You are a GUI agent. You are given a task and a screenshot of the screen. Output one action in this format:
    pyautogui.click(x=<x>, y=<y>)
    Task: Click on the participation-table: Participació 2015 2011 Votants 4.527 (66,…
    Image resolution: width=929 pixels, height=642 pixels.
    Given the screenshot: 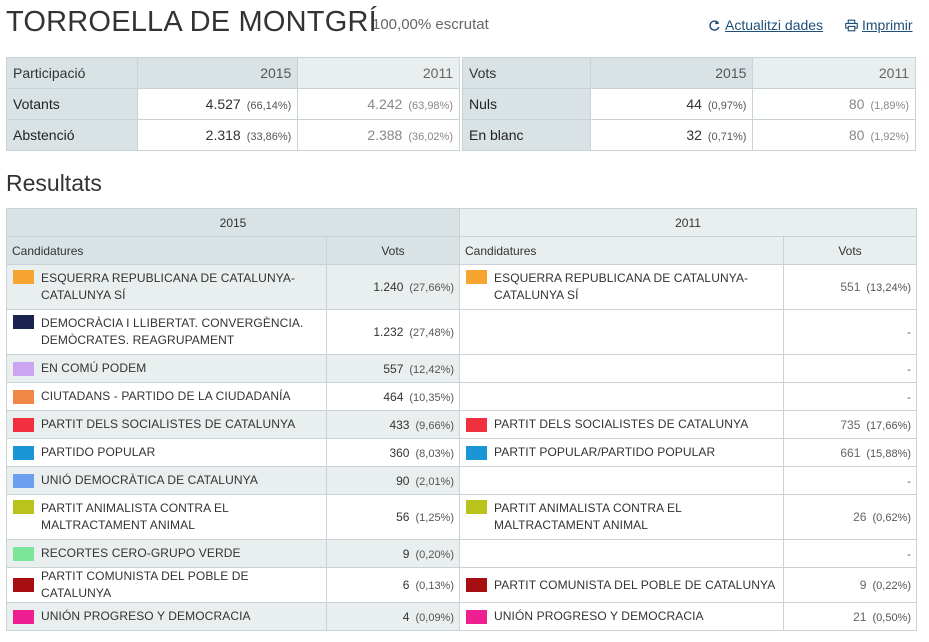 What is the action you would take?
    pyautogui.click(x=233, y=104)
    